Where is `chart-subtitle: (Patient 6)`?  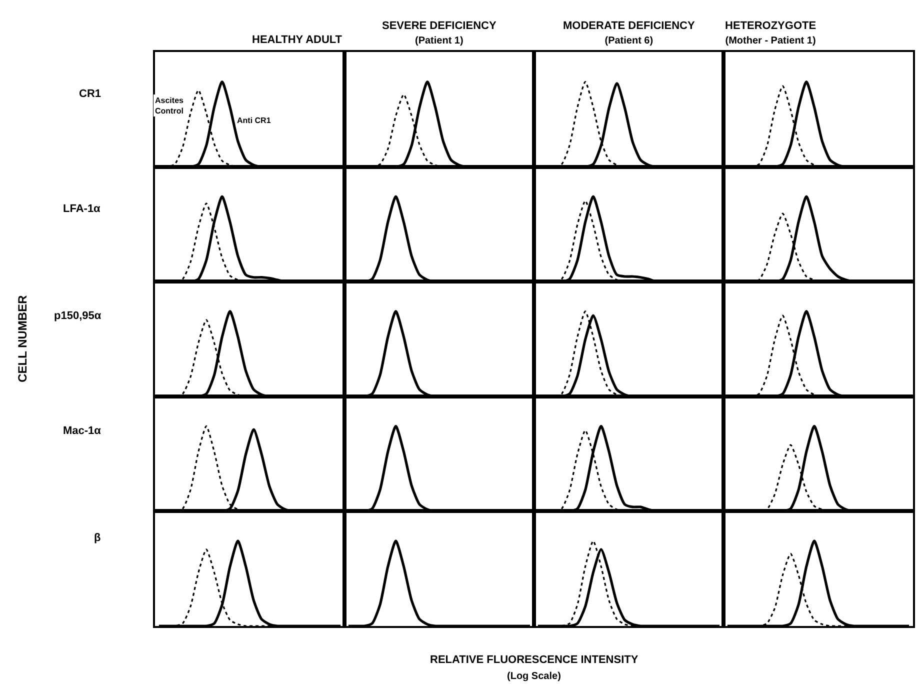
chart-subtitle: (Patient 6) is located at coordinates (629, 40).